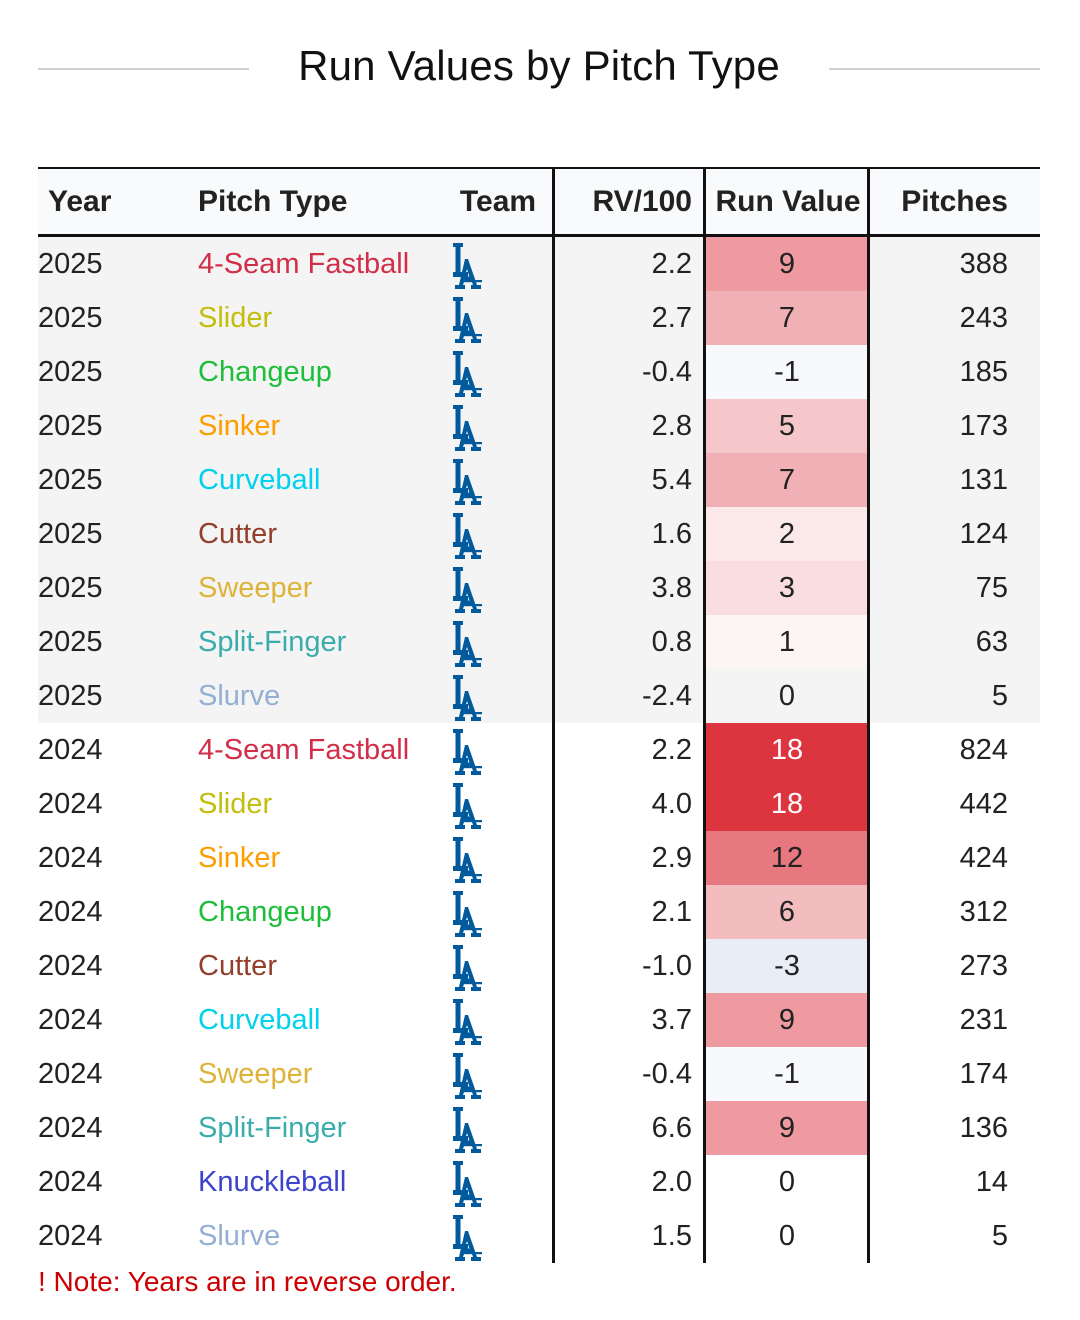 This screenshot has height=1320, width=1080. Describe the element at coordinates (539, 318) in the screenshot. I see `table-row: 2025 Slider 2.7 7 243` at that location.